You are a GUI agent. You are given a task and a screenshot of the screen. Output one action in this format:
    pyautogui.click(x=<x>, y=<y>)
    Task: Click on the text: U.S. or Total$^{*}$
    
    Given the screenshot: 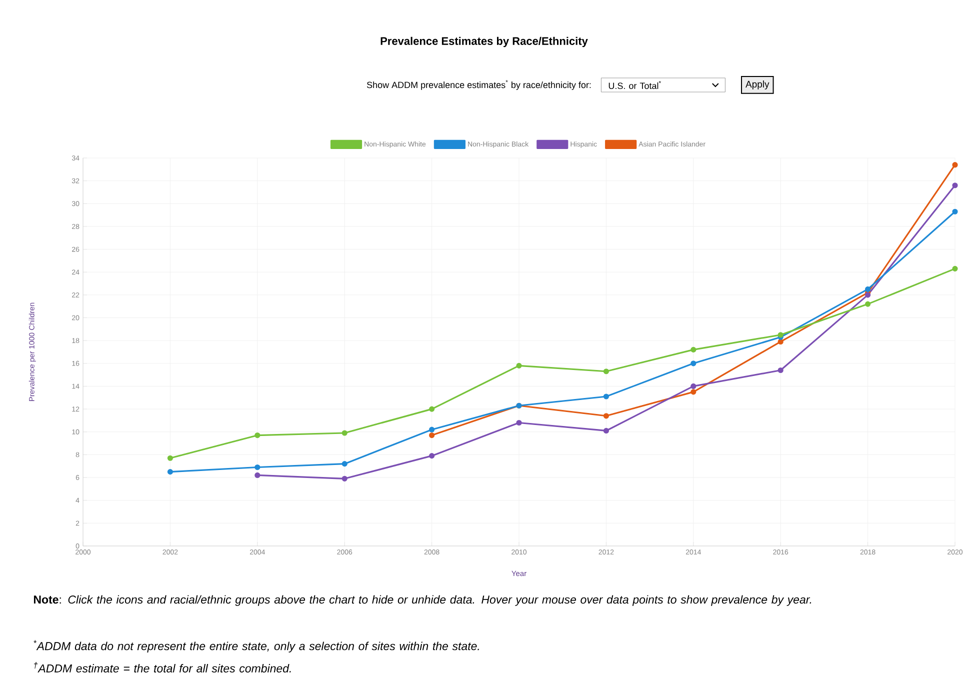 What is the action you would take?
    pyautogui.click(x=634, y=85)
    